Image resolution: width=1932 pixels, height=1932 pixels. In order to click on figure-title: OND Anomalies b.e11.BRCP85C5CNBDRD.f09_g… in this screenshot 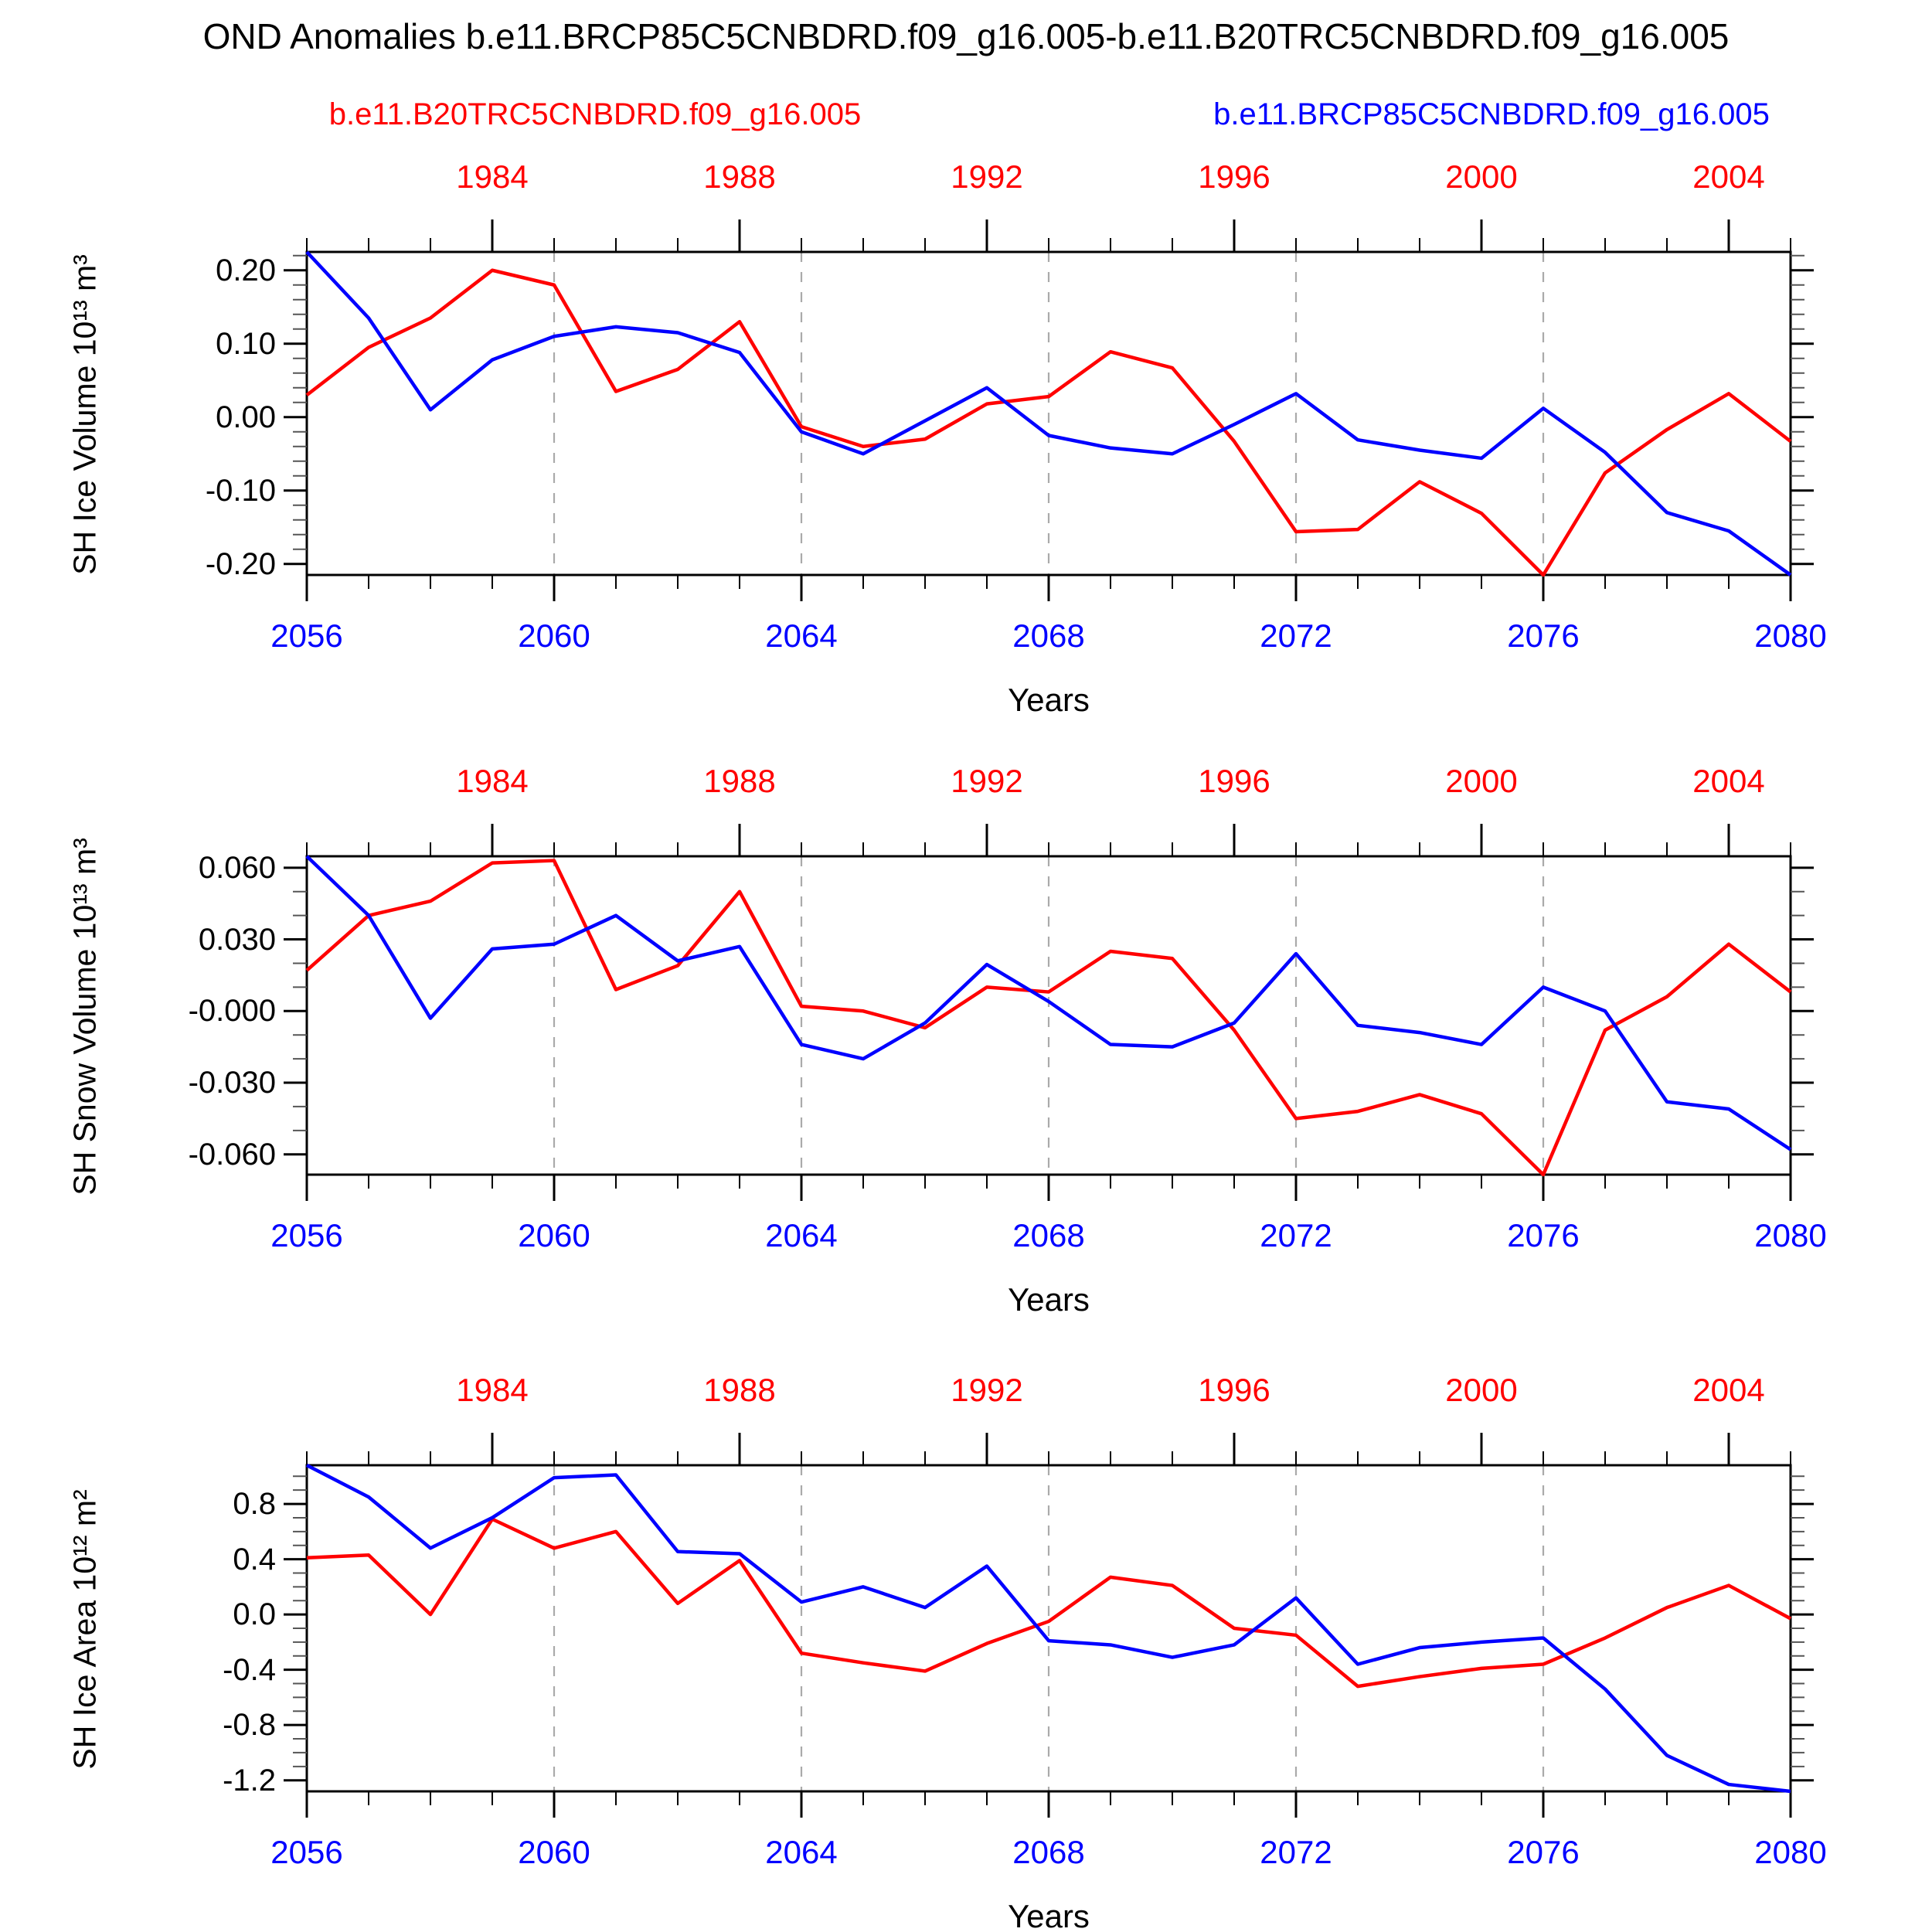, I will do `click(966, 36)`.